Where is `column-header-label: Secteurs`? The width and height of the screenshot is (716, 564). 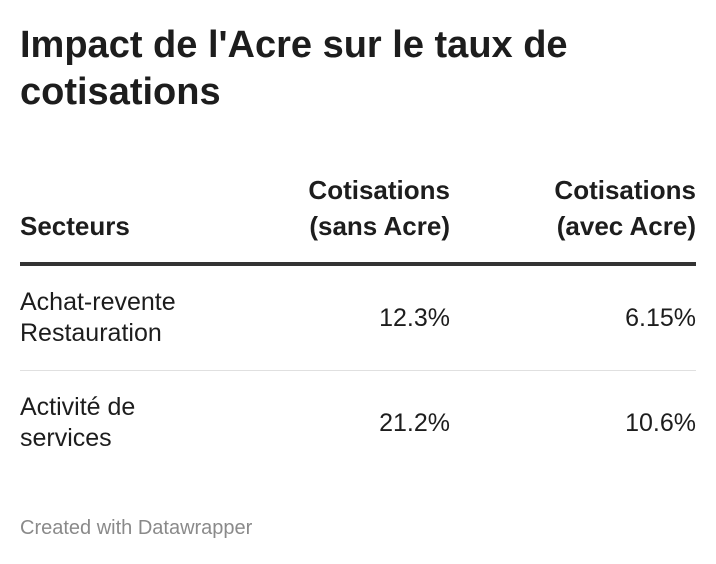
column-header-label: Secteurs is located at coordinates (75, 226).